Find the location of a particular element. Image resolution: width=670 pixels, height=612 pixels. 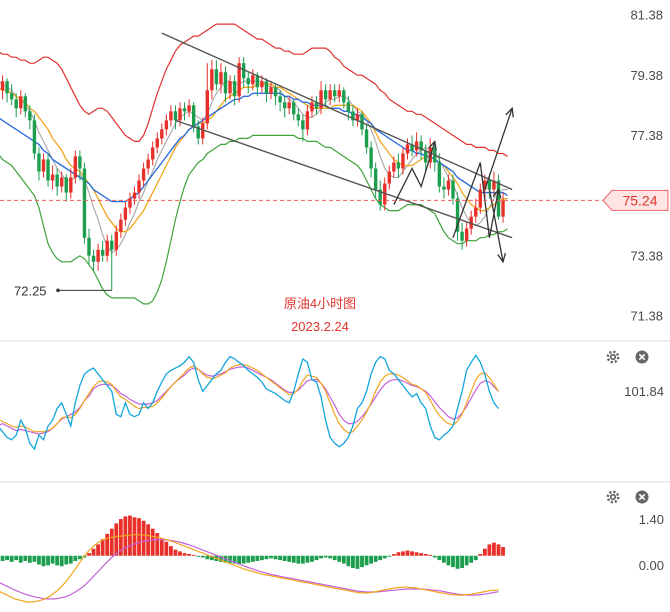

current-price-label: 75.24 is located at coordinates (639, 200).